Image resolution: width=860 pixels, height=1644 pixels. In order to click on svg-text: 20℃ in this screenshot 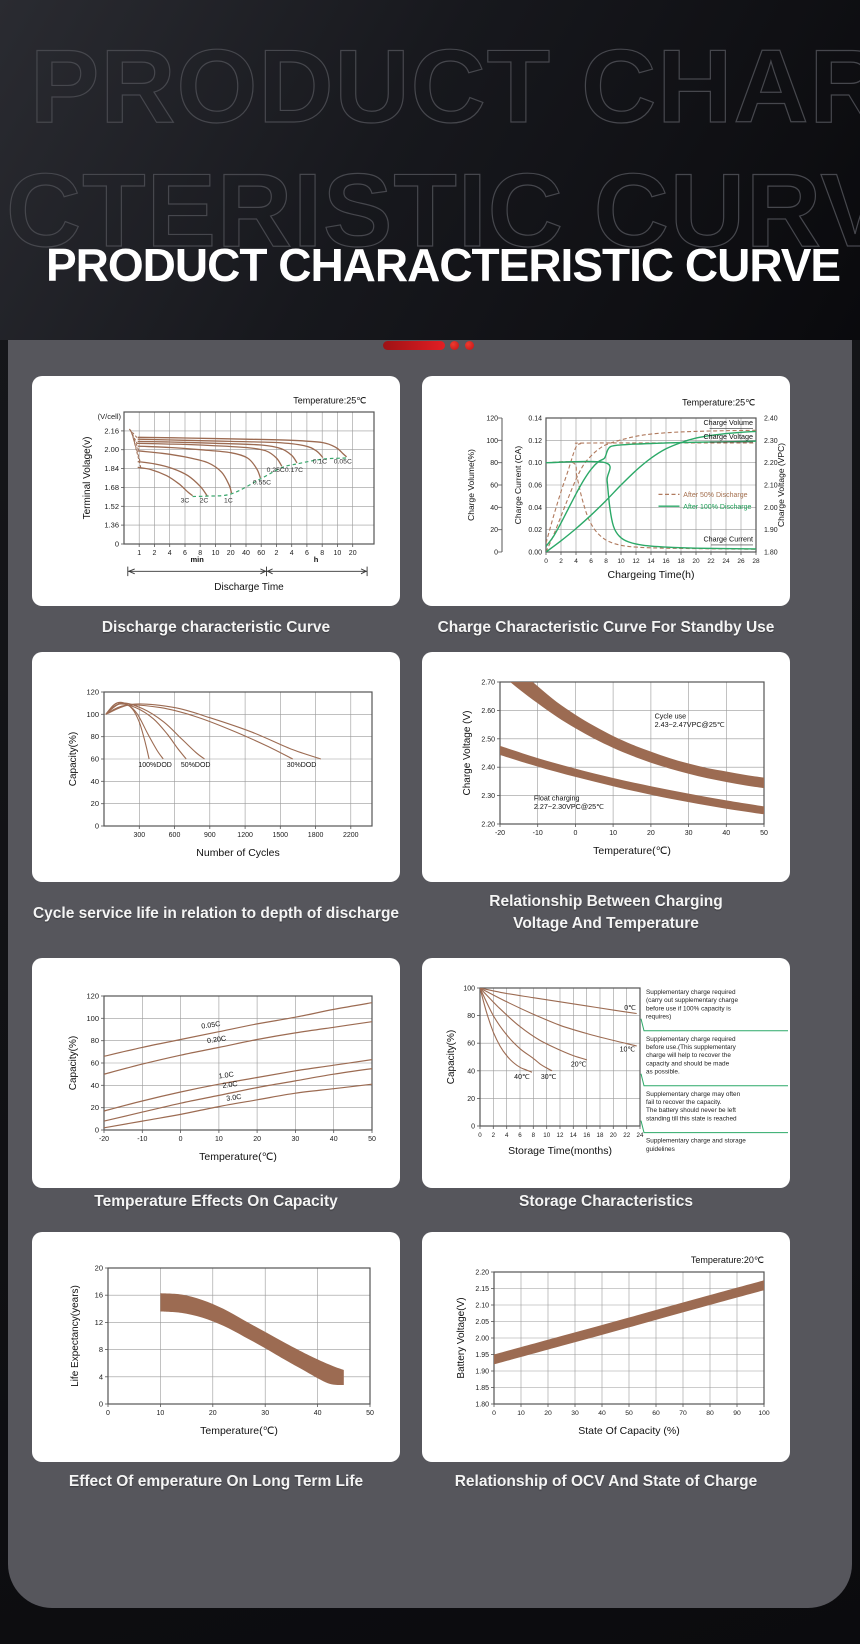, I will do `click(579, 1065)`.